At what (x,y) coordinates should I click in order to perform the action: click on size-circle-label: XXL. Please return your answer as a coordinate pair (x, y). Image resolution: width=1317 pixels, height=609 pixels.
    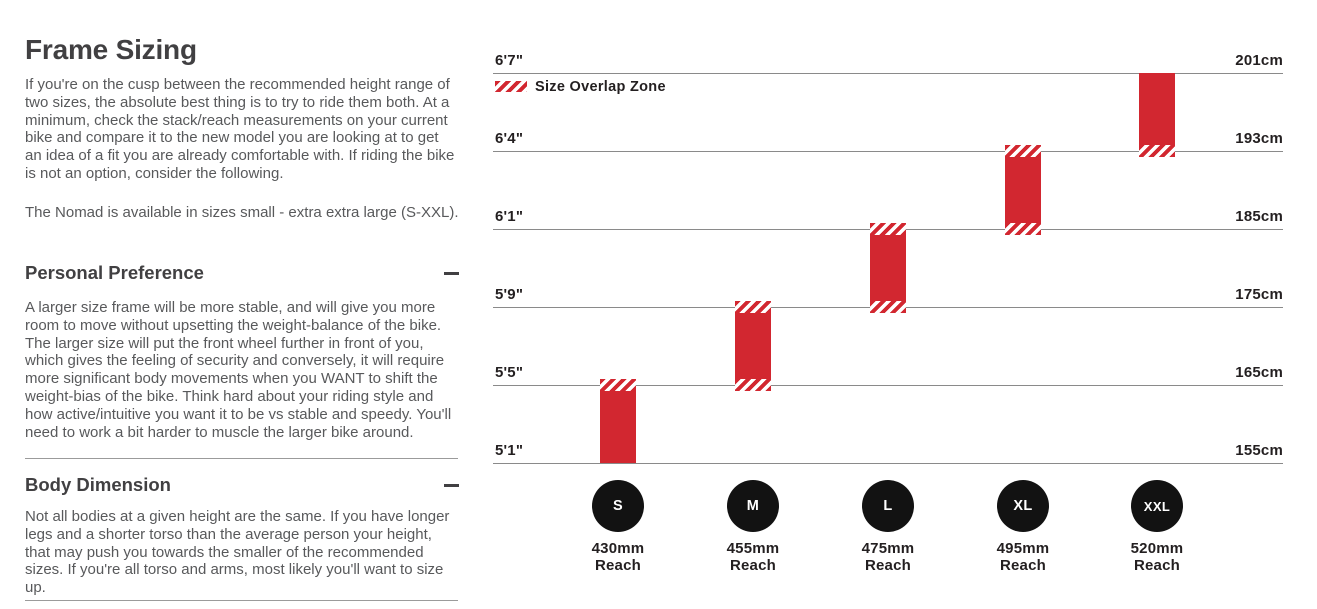
    Looking at the image, I should click on (1157, 506).